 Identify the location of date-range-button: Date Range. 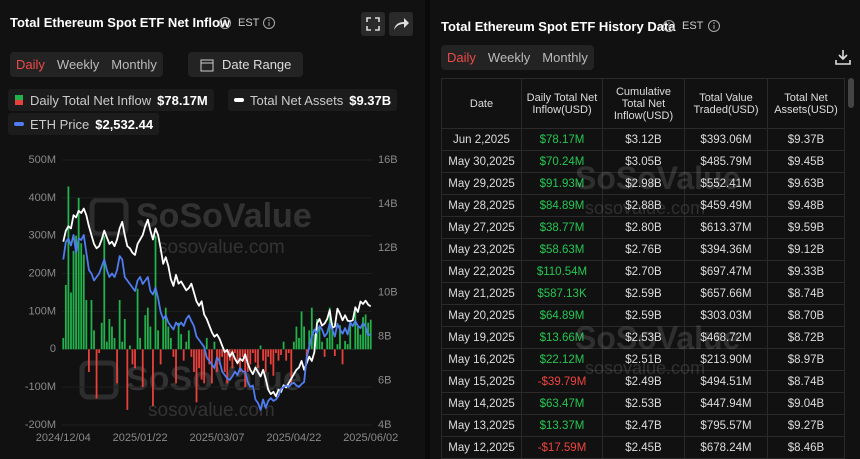
(246, 64).